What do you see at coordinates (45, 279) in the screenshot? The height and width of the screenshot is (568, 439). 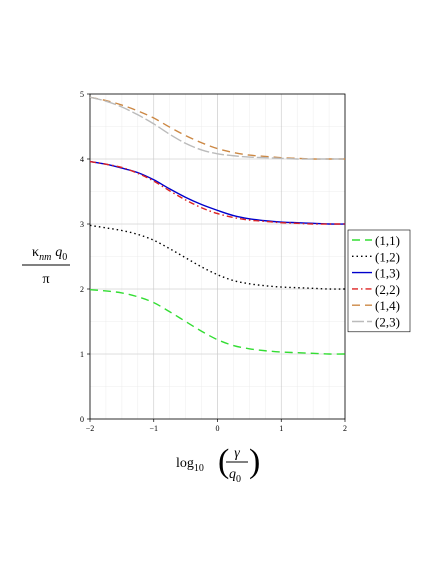 I see `y-label-denominator: π` at bounding box center [45, 279].